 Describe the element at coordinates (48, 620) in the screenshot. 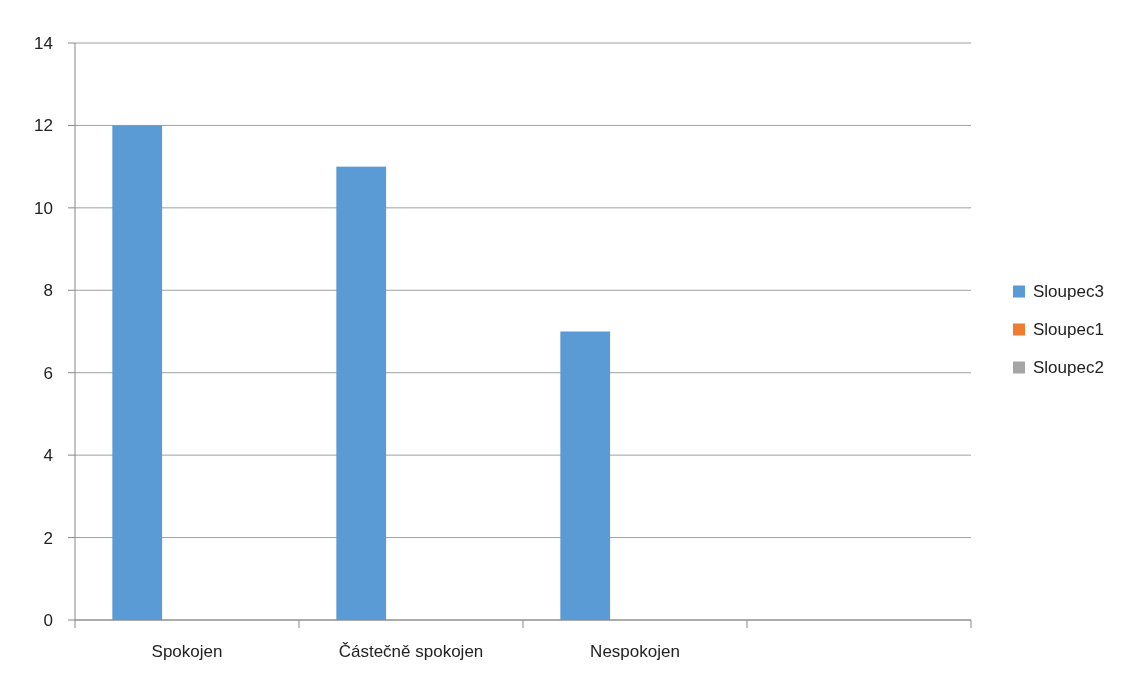

I see `y-tick-label: 0` at that location.